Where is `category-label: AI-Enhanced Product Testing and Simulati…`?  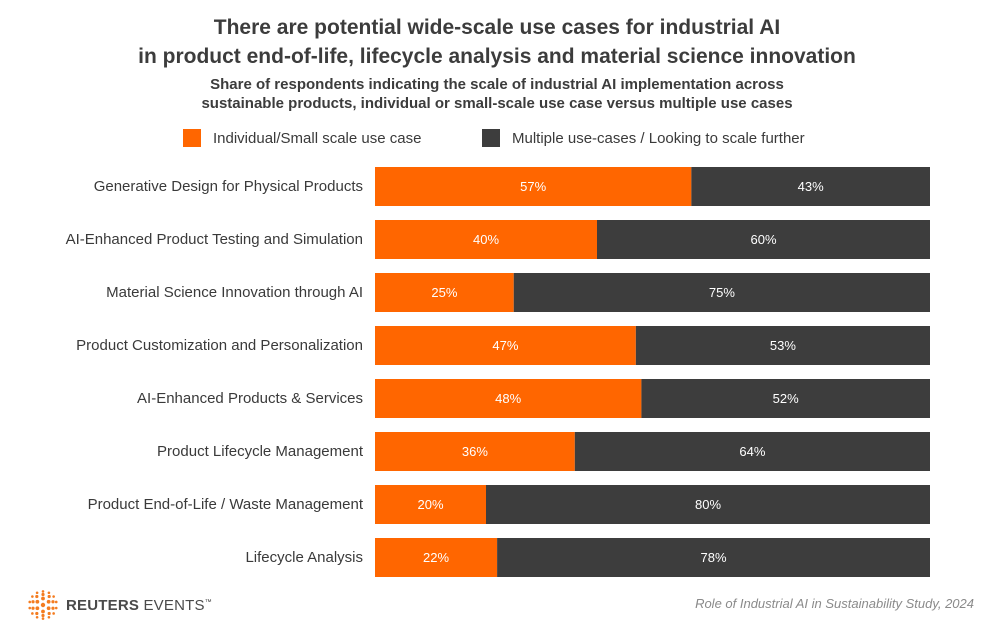 category-label: AI-Enhanced Product Testing and Simulati… is located at coordinates (214, 239).